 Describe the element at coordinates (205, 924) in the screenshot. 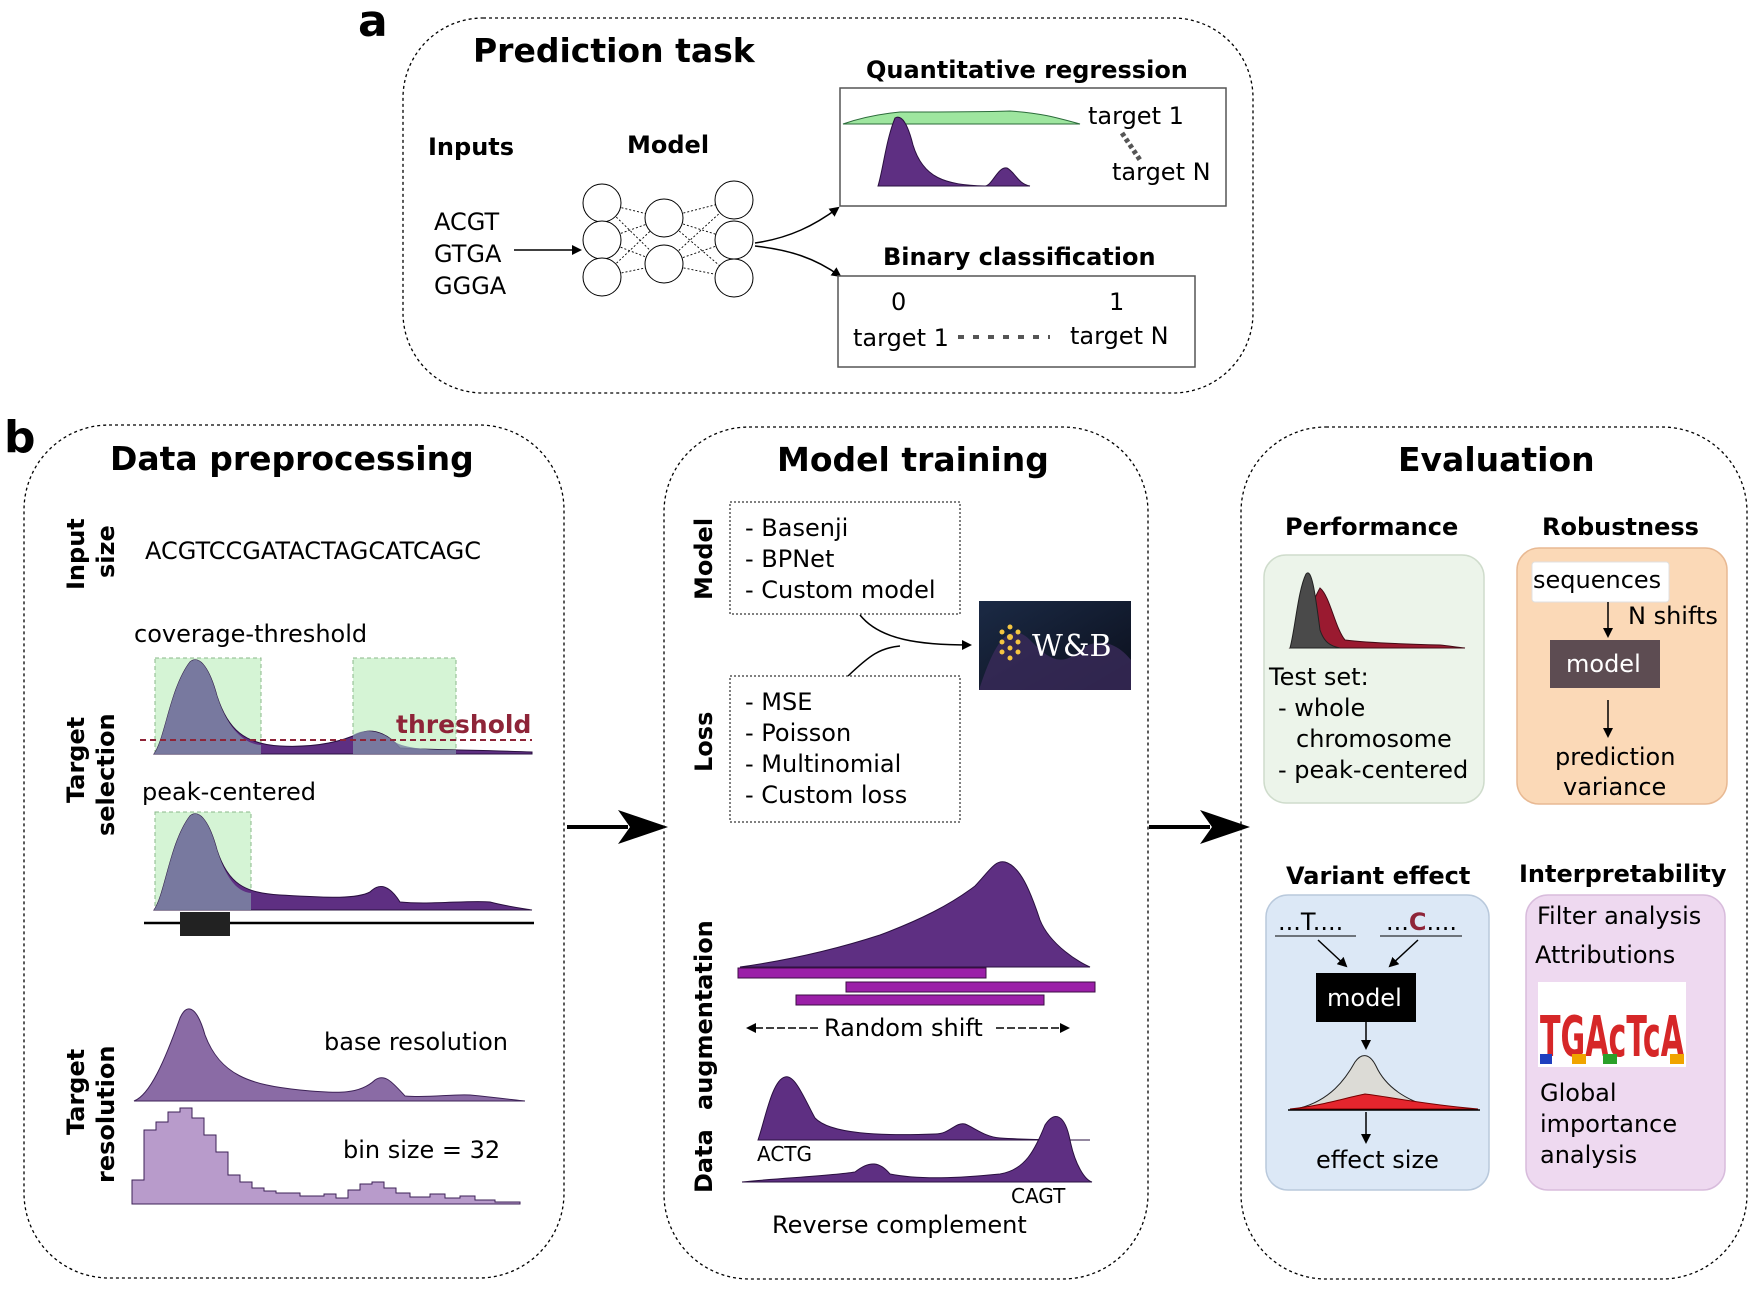

I see `peak-center-block` at that location.